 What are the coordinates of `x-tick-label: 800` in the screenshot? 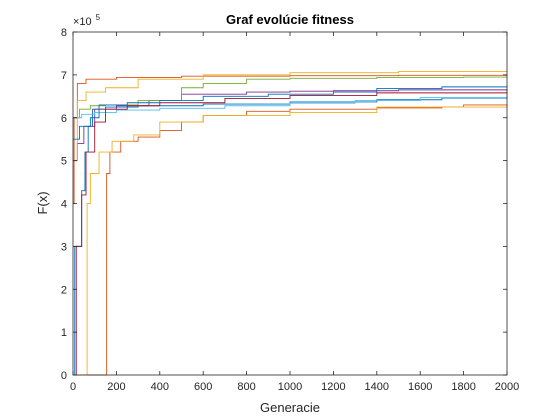 It's located at (246, 387).